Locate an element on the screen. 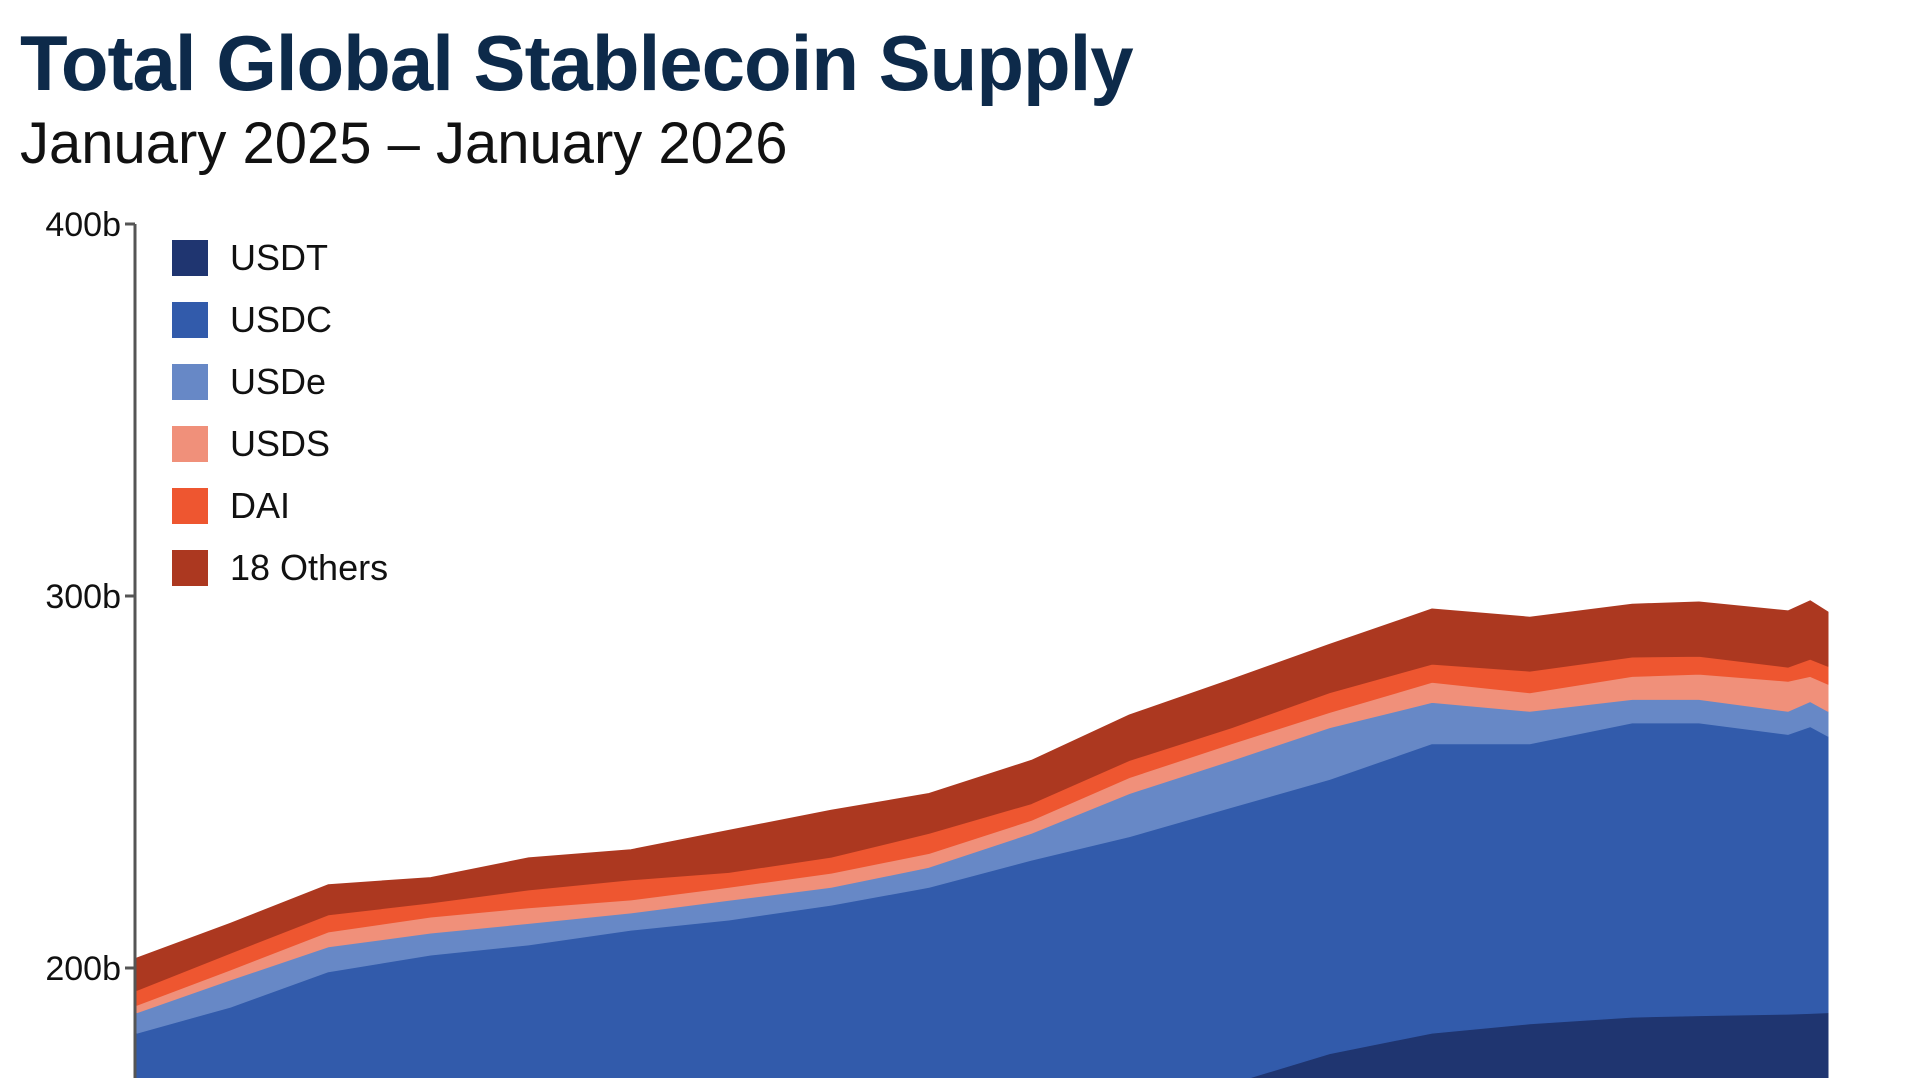  legend-swatch-dai is located at coordinates (190, 506).